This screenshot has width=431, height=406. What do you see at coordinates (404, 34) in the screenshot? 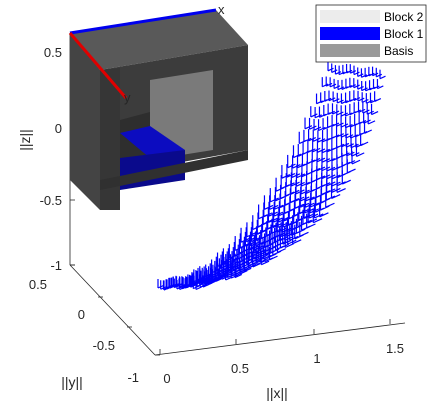
I see `legend-label-block-1: Block 1` at bounding box center [404, 34].